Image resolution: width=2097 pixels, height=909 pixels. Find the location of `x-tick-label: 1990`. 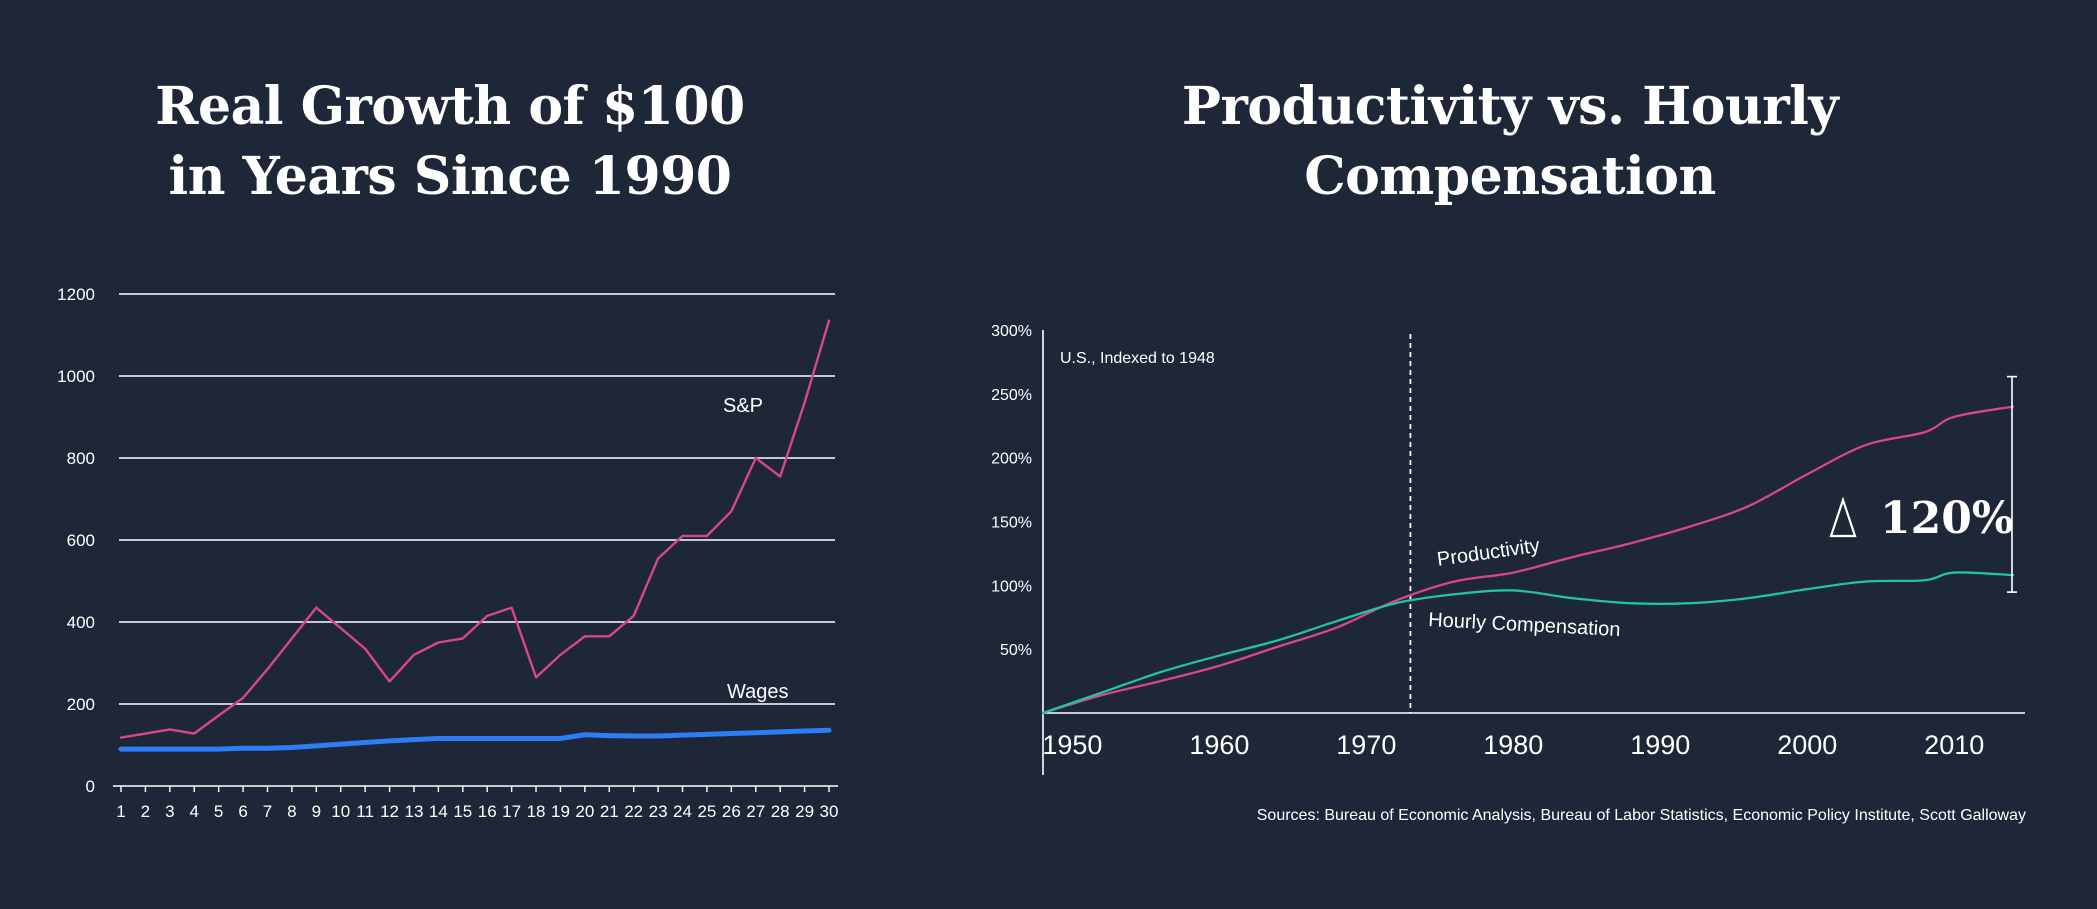

x-tick-label: 1990 is located at coordinates (1660, 745).